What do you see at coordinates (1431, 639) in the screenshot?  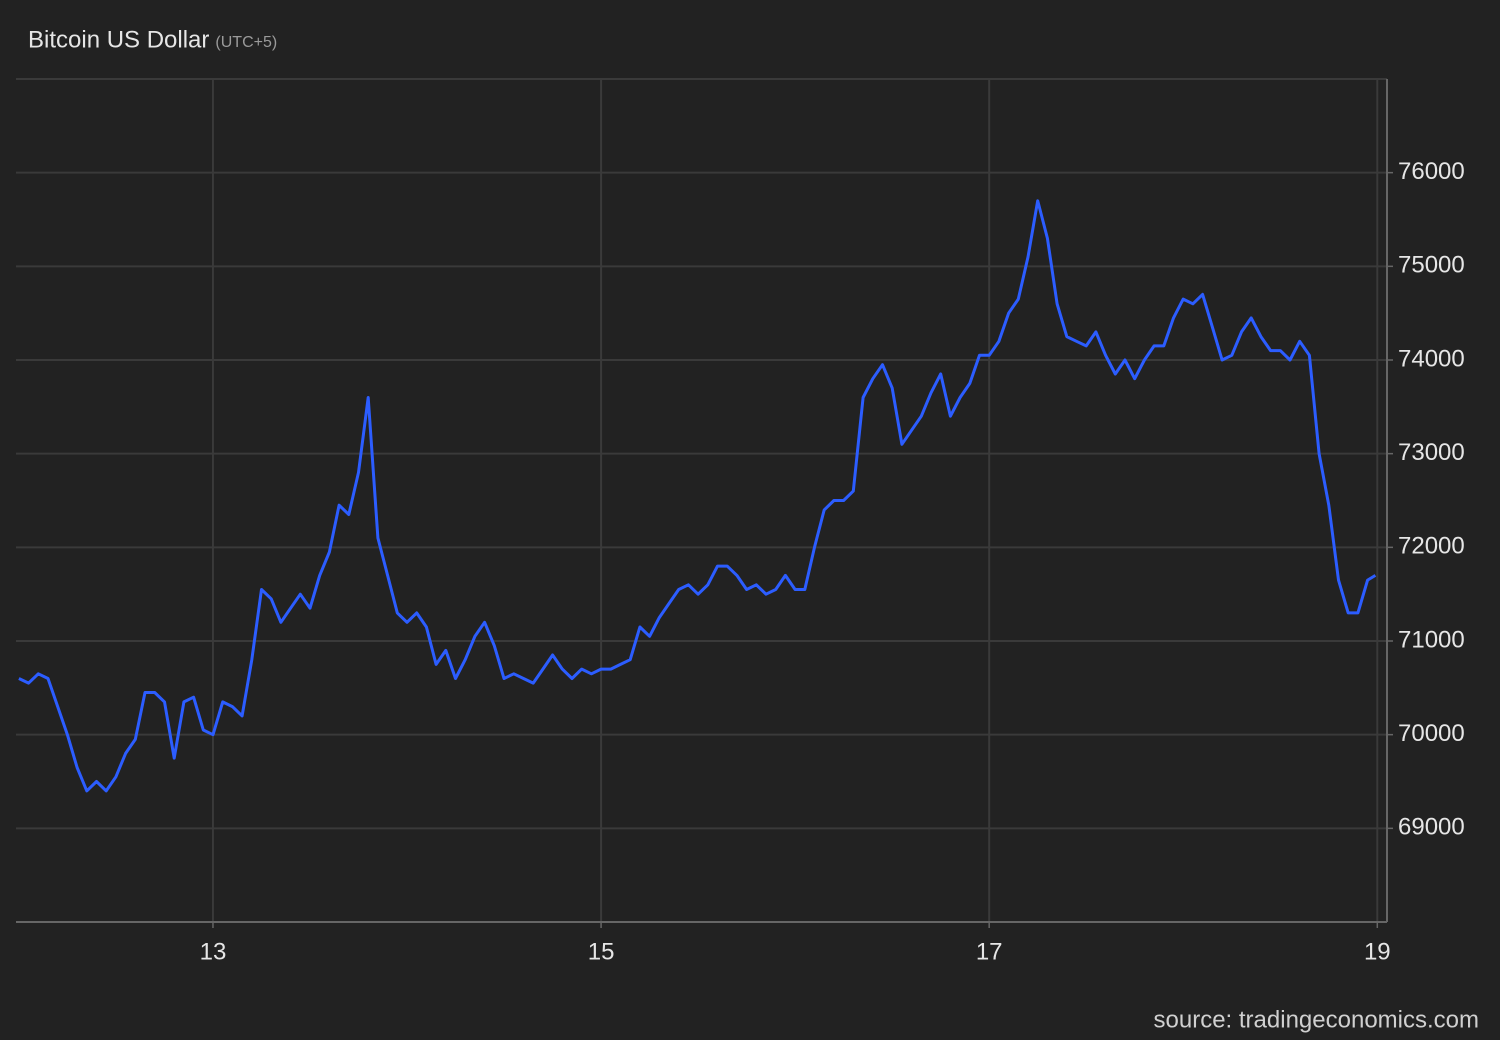 I see `y-tick-label: 71000` at bounding box center [1431, 639].